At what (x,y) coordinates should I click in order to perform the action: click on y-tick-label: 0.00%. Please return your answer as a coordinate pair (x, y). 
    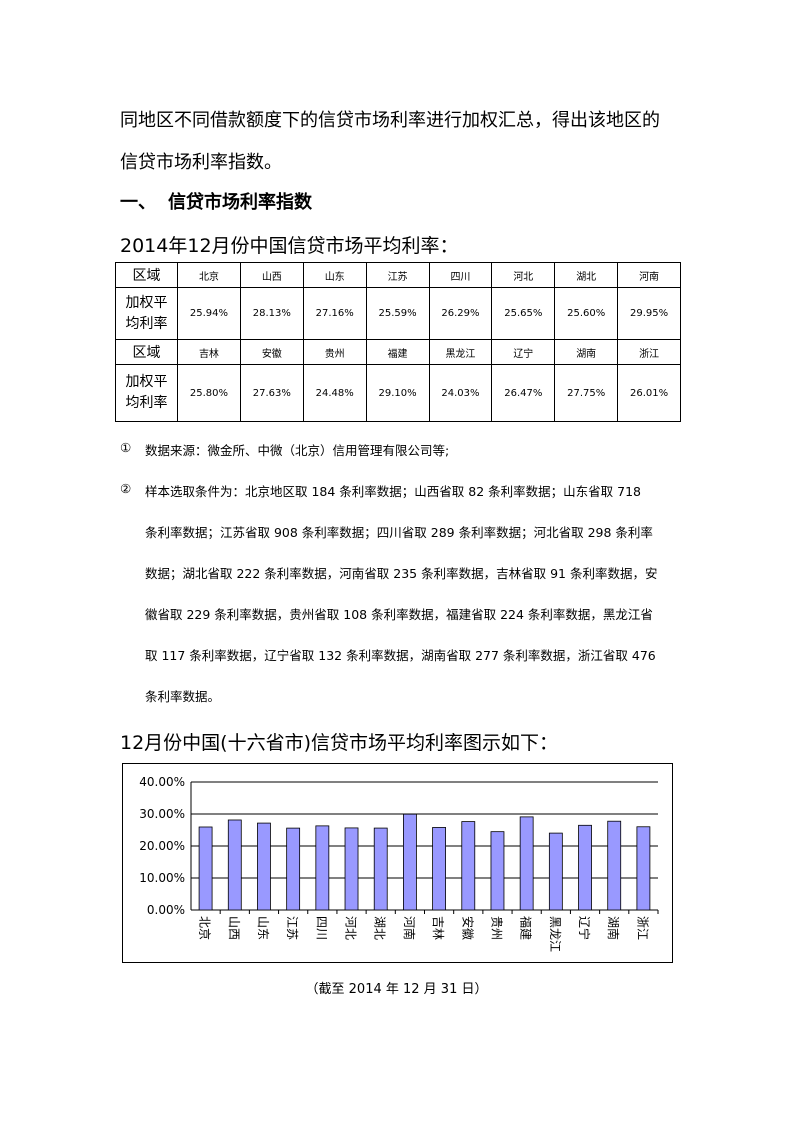
    Looking at the image, I should click on (166, 910).